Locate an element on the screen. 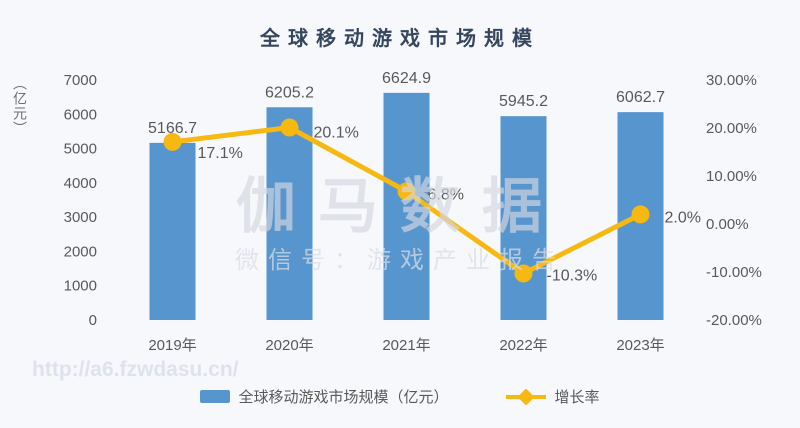  left-axis-tick-label: 4000 is located at coordinates (80, 183).